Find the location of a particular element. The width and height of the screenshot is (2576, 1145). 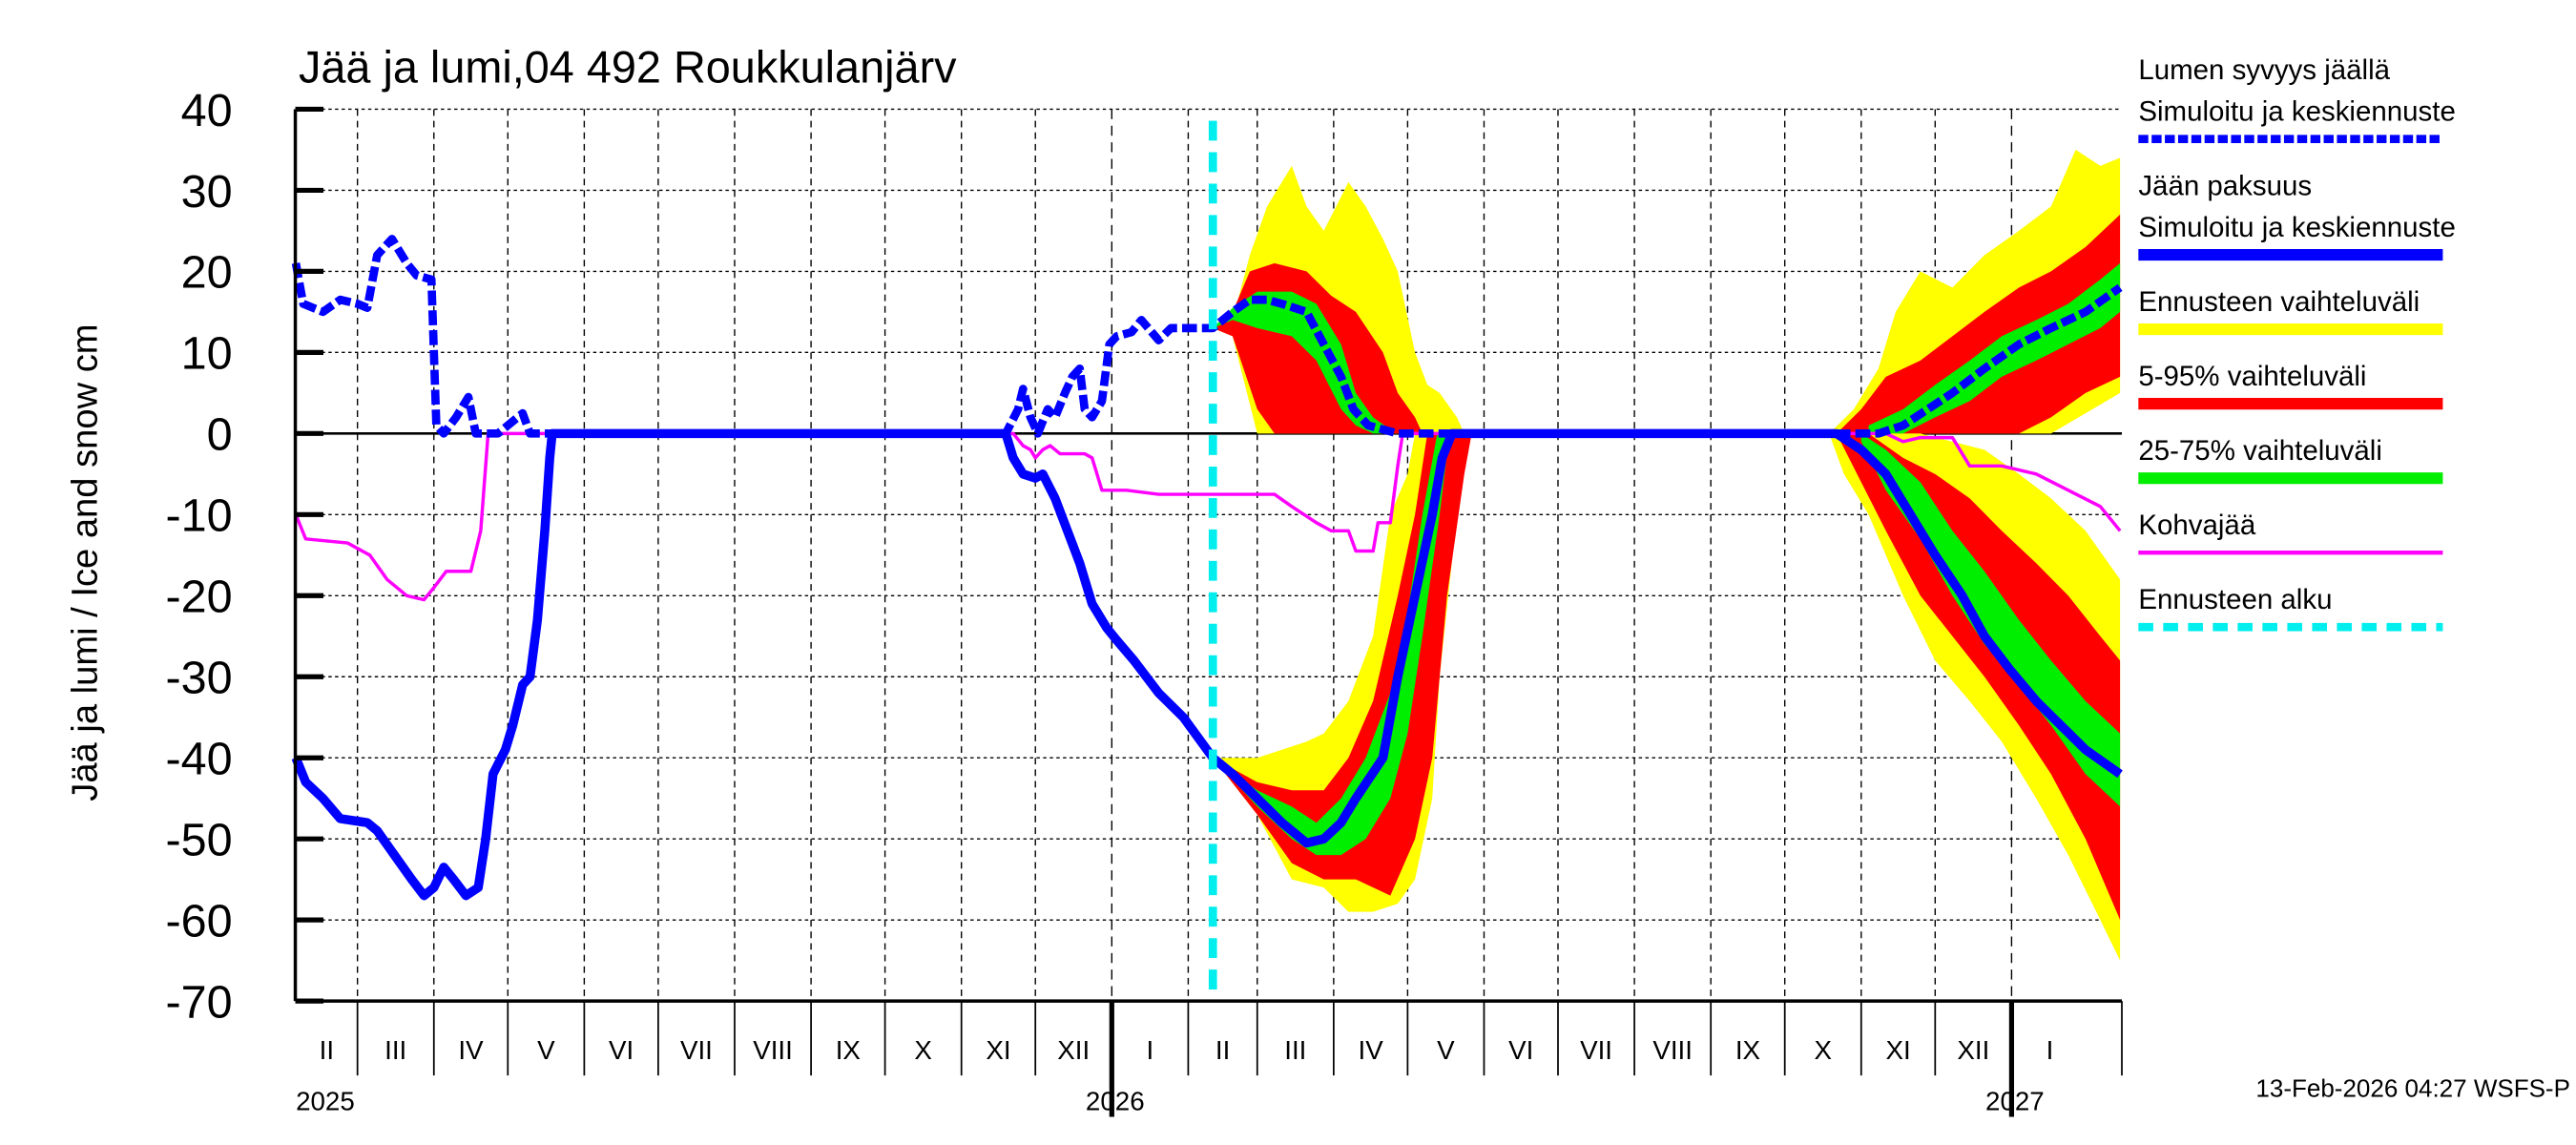

y-tick-label: -70 is located at coordinates (198, 1002).